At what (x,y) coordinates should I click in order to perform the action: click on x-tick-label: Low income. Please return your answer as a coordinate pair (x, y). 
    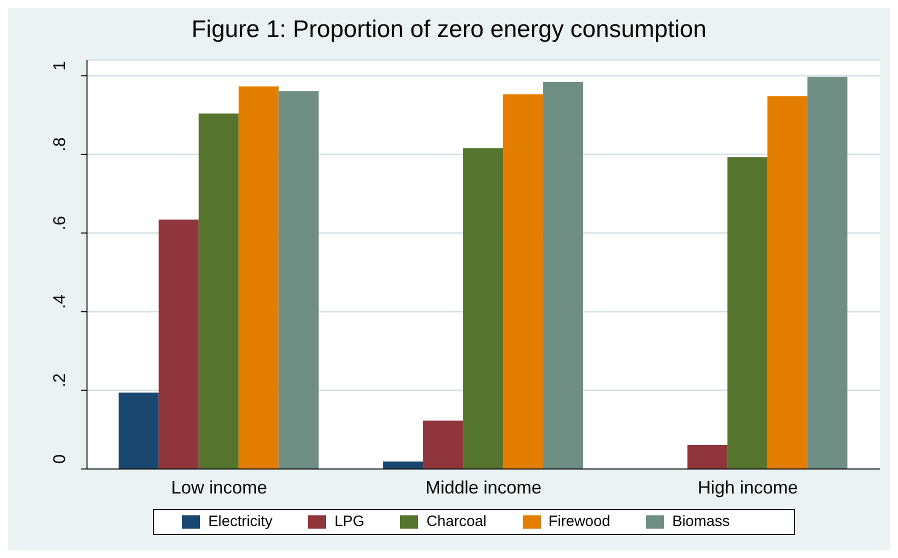
    Looking at the image, I should click on (219, 488).